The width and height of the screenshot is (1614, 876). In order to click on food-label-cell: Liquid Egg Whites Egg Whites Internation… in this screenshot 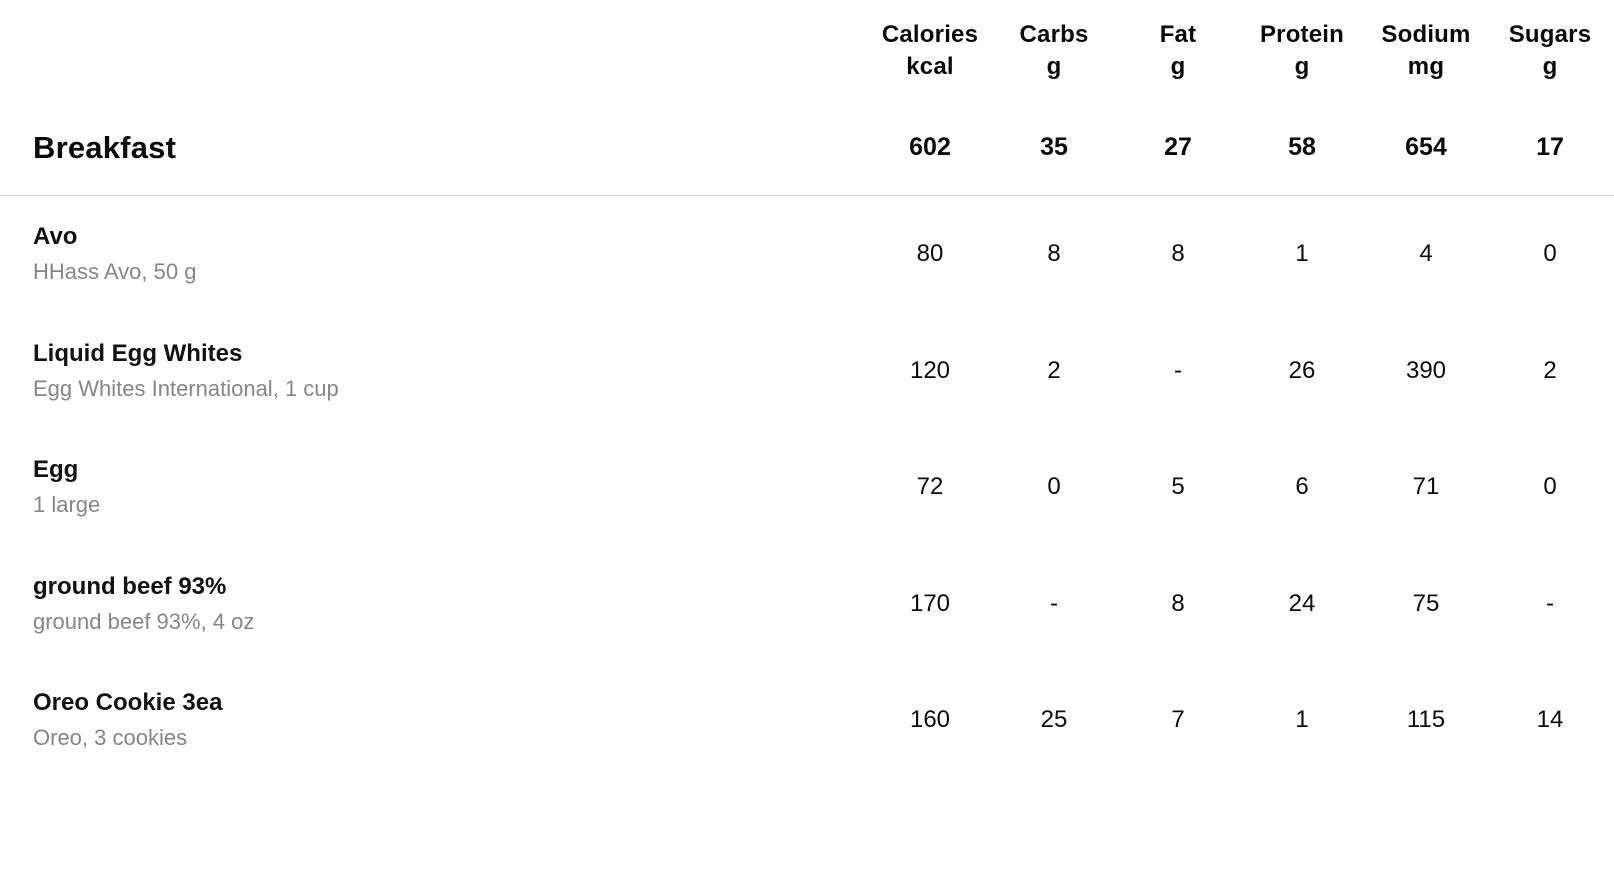, I will do `click(434, 371)`.